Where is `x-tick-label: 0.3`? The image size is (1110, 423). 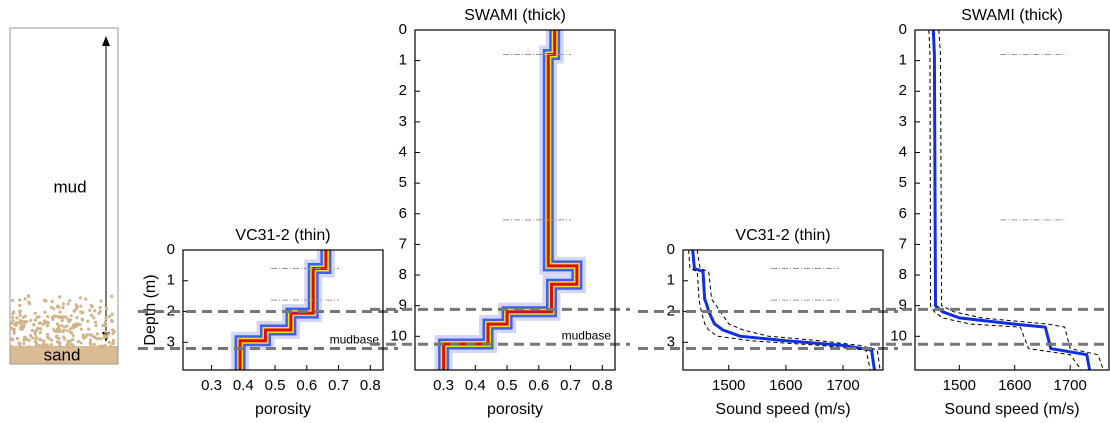
x-tick-label: 0.3 is located at coordinates (211, 385).